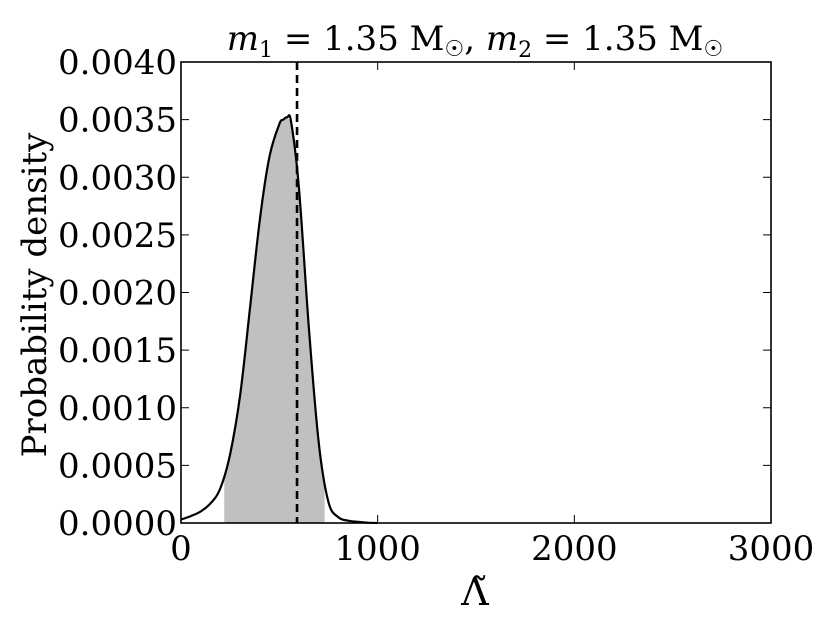 This screenshot has width=830, height=623. Describe the element at coordinates (377, 549) in the screenshot. I see `x-tick-label: 1000` at that location.